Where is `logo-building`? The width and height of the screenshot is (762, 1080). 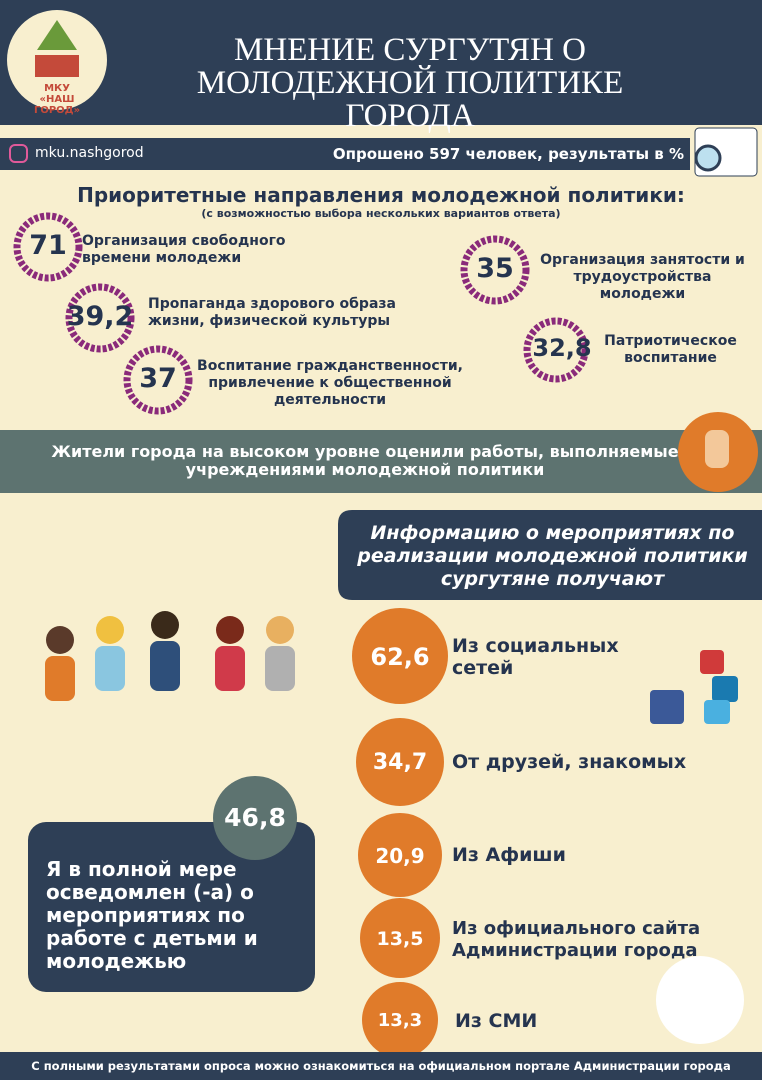 logo-building is located at coordinates (57, 66).